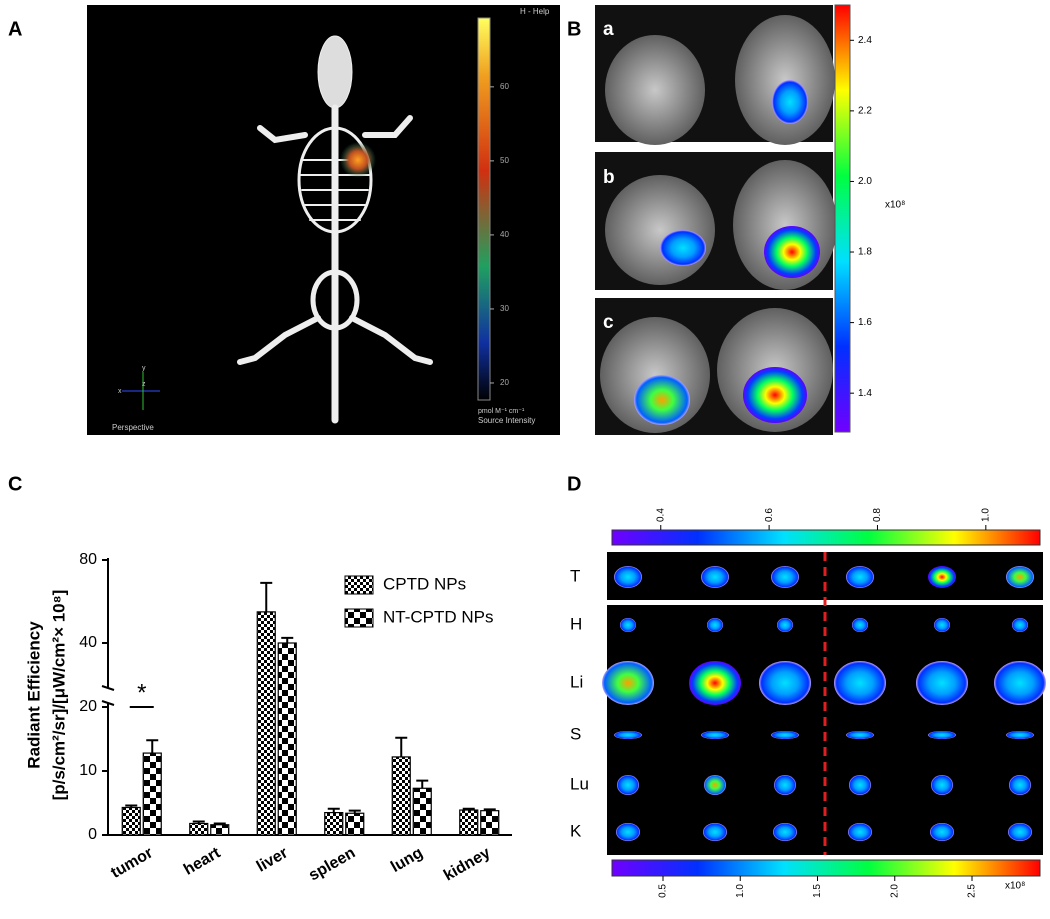 Image resolution: width=1050 pixels, height=919 pixels. Describe the element at coordinates (424, 583) in the screenshot. I see `legend-label: CPTD NPs` at that location.